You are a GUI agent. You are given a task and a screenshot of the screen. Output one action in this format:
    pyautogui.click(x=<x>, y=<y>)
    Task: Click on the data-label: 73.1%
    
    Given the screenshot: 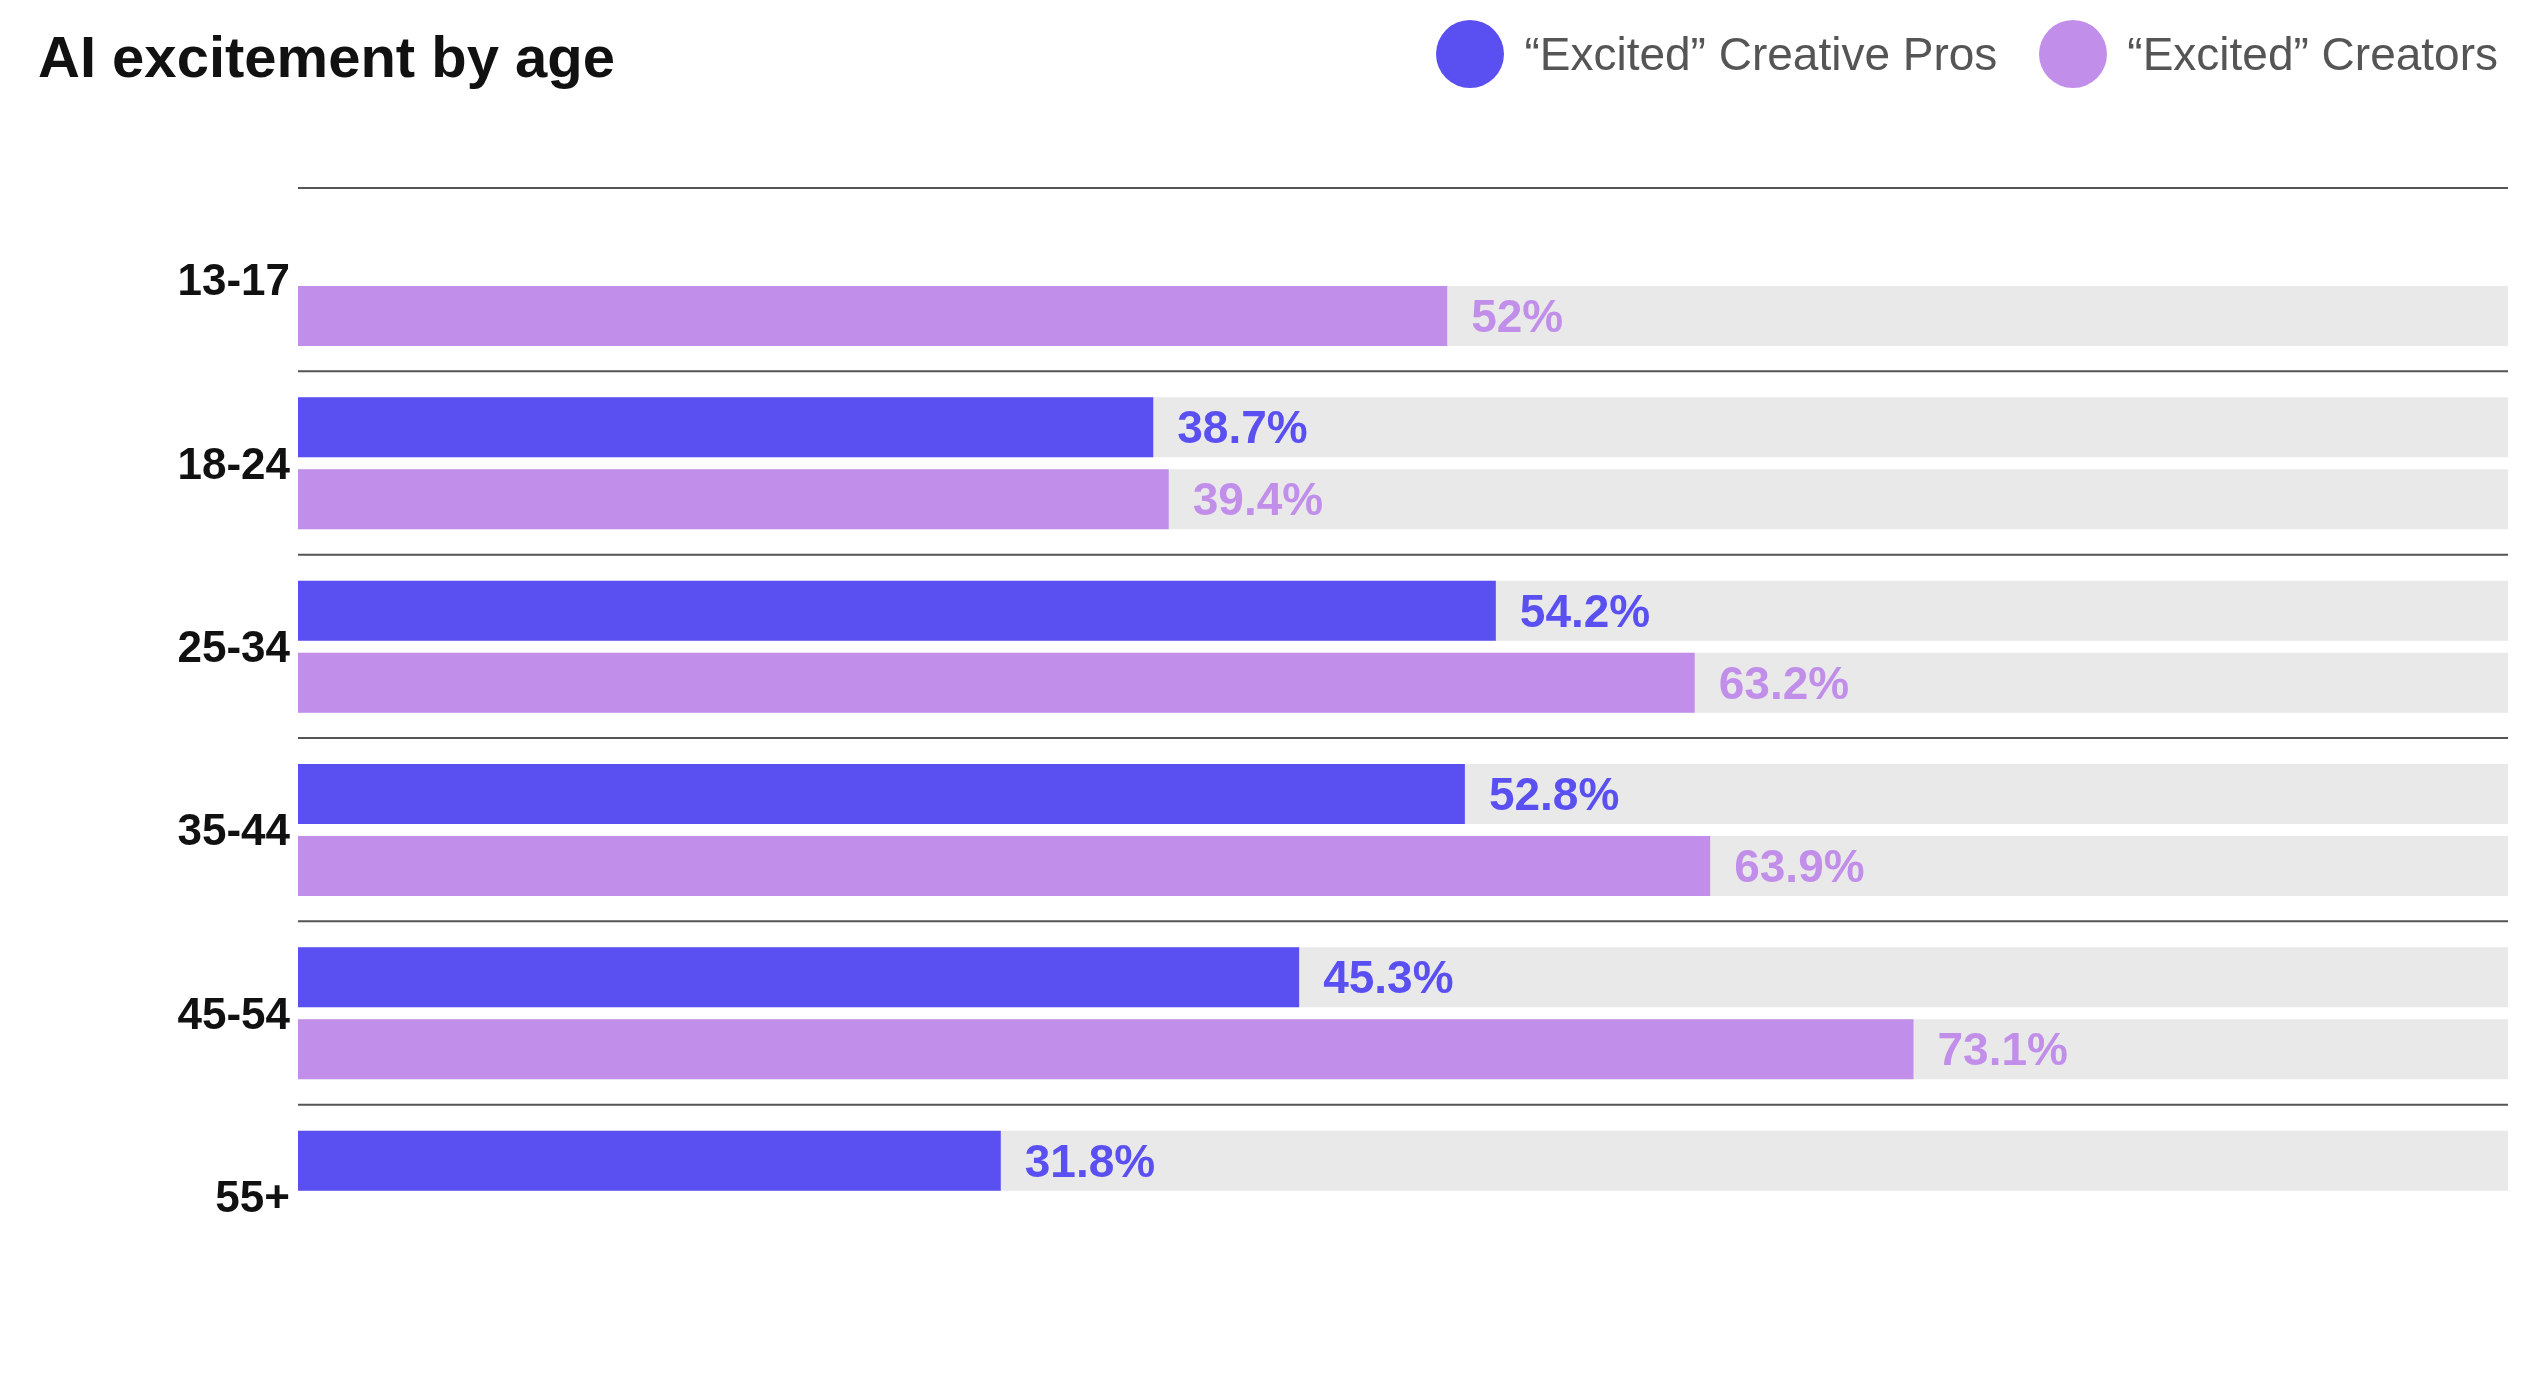 What is the action you would take?
    pyautogui.click(x=2002, y=1049)
    